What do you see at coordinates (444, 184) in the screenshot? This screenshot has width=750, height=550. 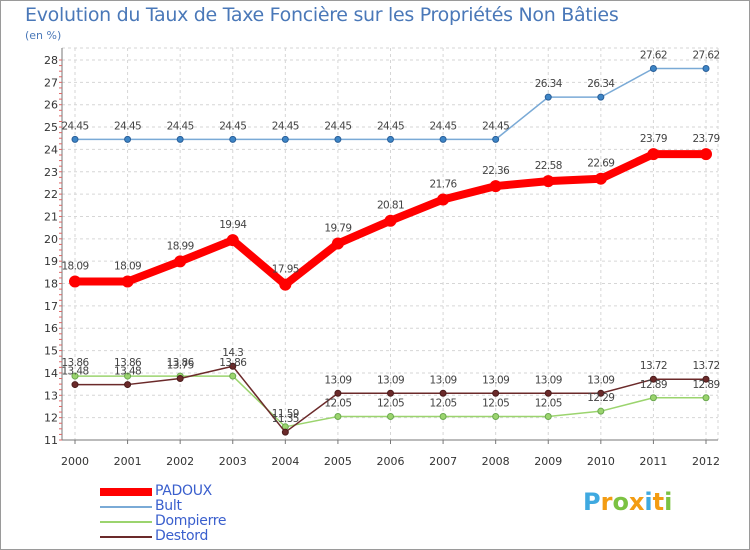 I see `data-label-padoux: 21.76` at bounding box center [444, 184].